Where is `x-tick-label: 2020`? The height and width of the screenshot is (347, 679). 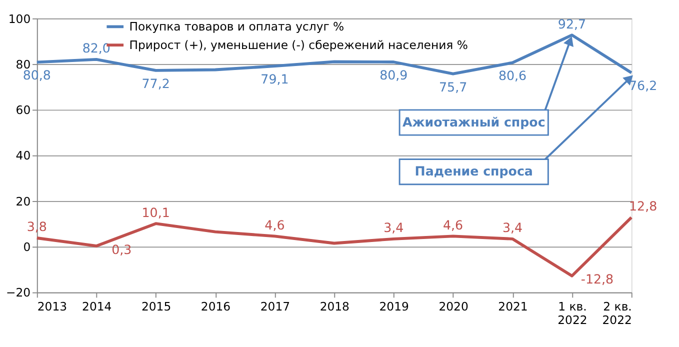
x-tick-label: 2020 is located at coordinates (453, 306).